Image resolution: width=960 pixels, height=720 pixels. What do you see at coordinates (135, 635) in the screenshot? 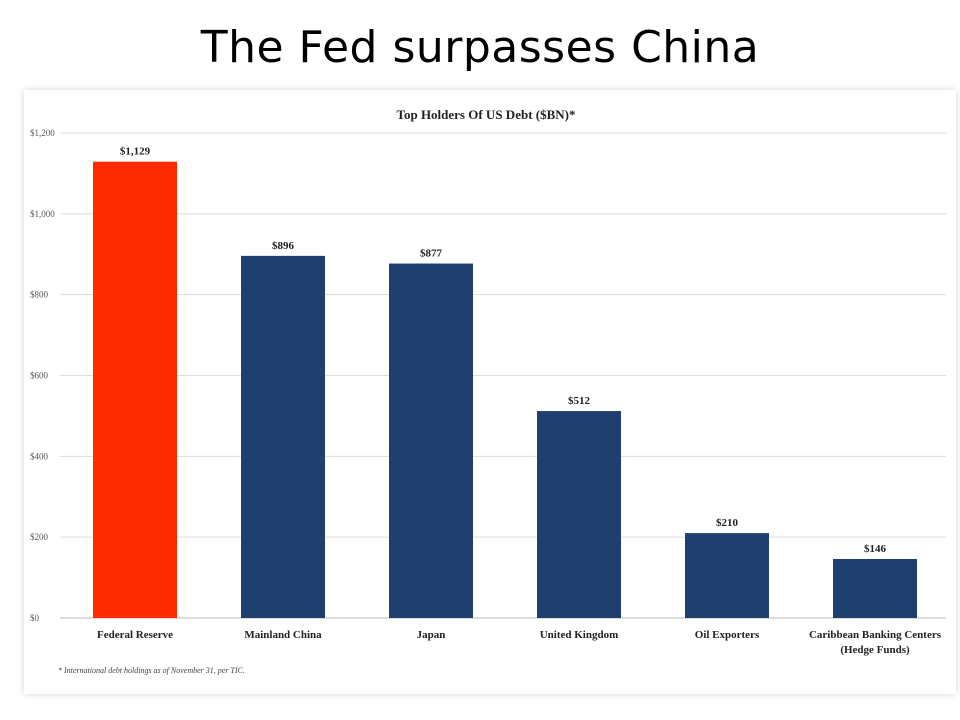
I see `x-category-label: Federal Reserve` at bounding box center [135, 635].